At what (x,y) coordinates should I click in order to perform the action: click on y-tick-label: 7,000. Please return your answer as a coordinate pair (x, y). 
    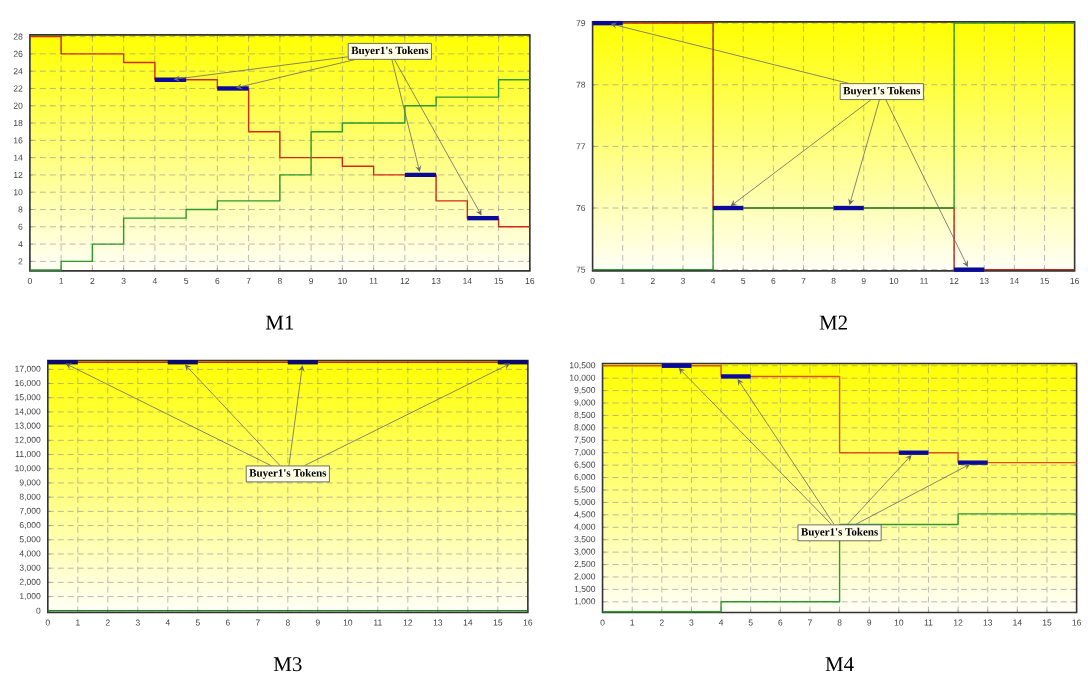
    Looking at the image, I should click on (30, 511).